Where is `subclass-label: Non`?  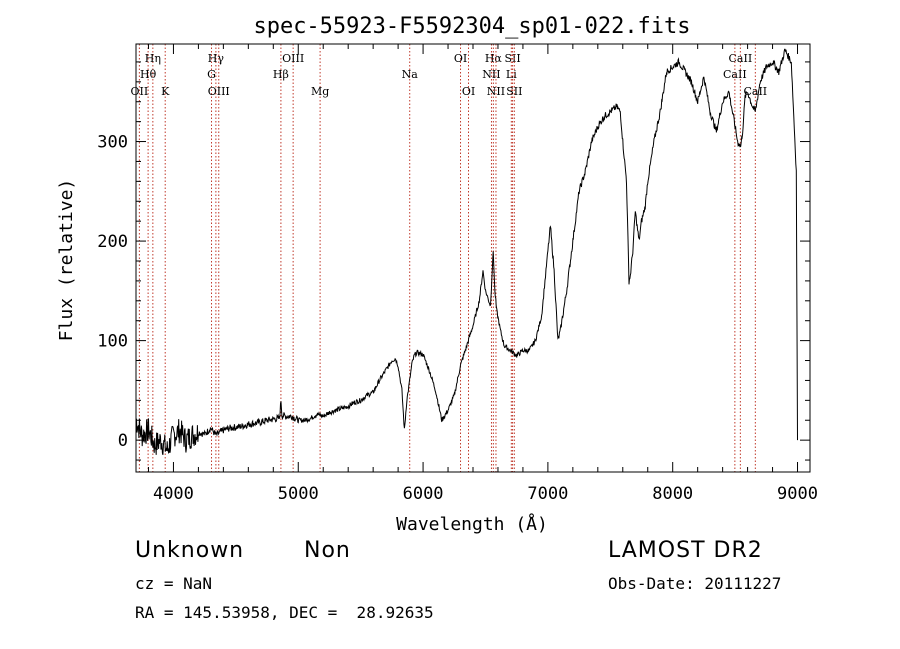
subclass-label: Non is located at coordinates (327, 550).